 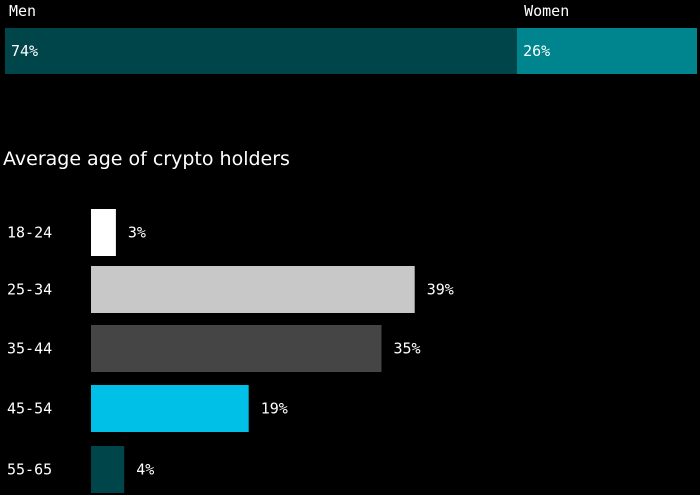 I want to click on age-category-label: 45-54, so click(x=29, y=409).